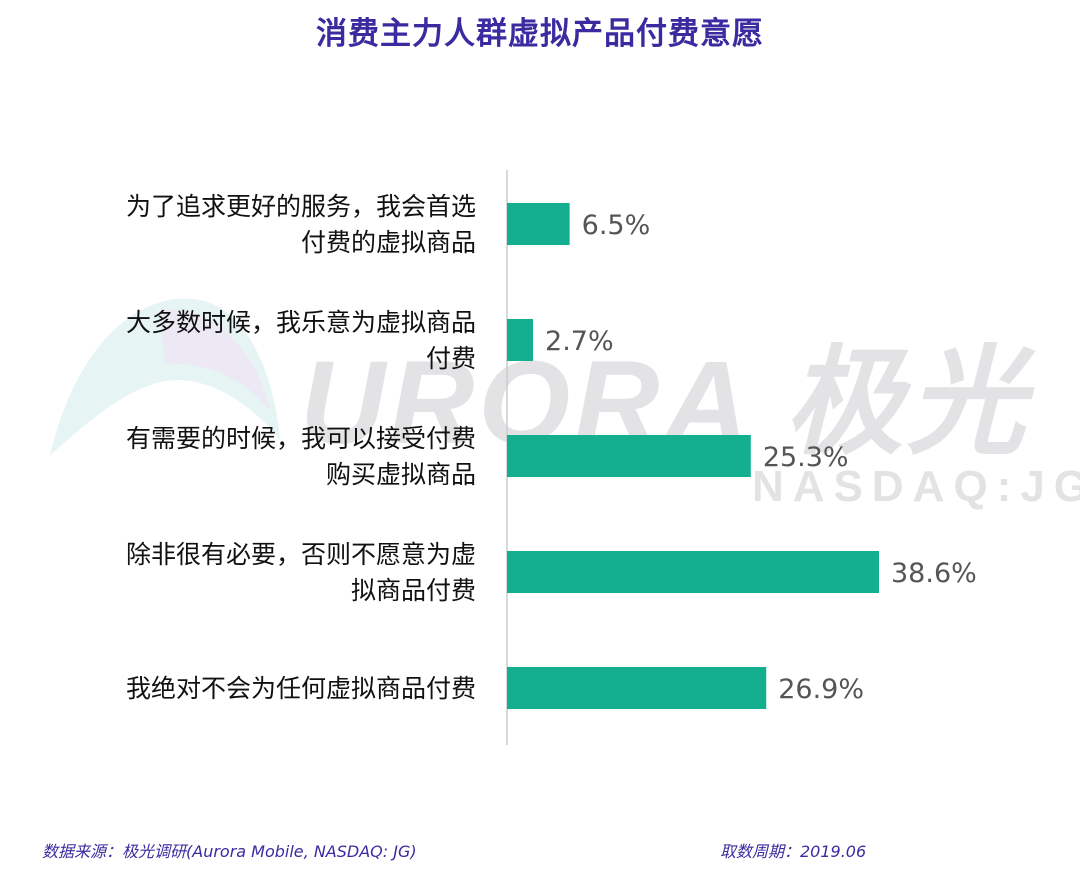 Image resolution: width=1080 pixels, height=874 pixels. What do you see at coordinates (821, 689) in the screenshot?
I see `value-label-5: 26.9%` at bounding box center [821, 689].